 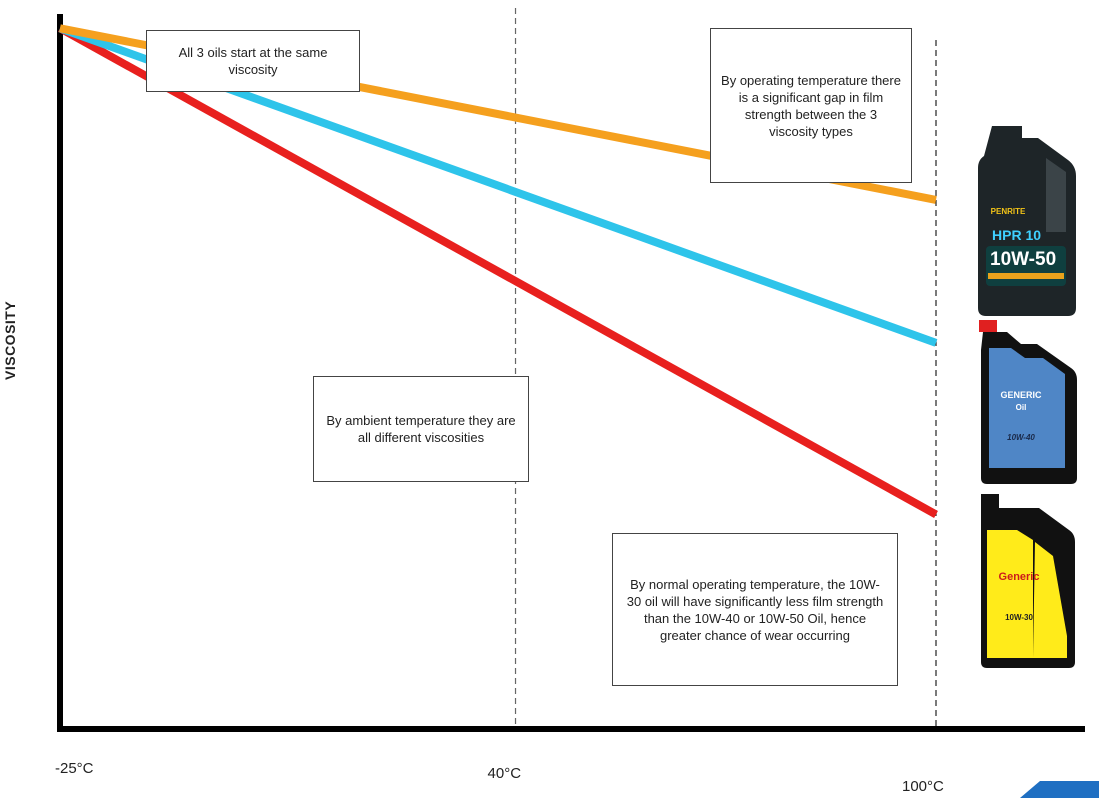 I want to click on annotation-start-same: All 3 oils start at the same viscosity, so click(x=253, y=61).